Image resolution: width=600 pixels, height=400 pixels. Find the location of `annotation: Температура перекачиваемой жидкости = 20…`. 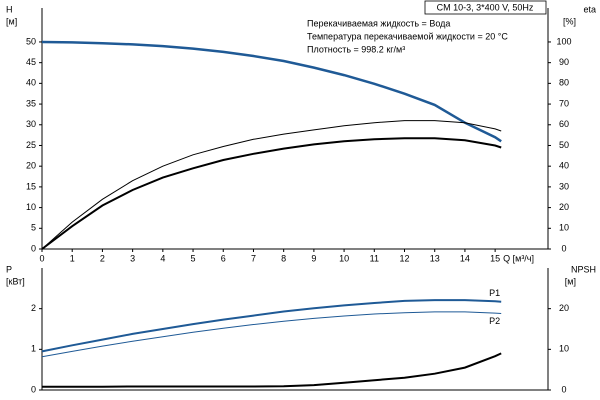

annotation: Температура перекачиваемой жидкости = 20… is located at coordinates (407, 36).